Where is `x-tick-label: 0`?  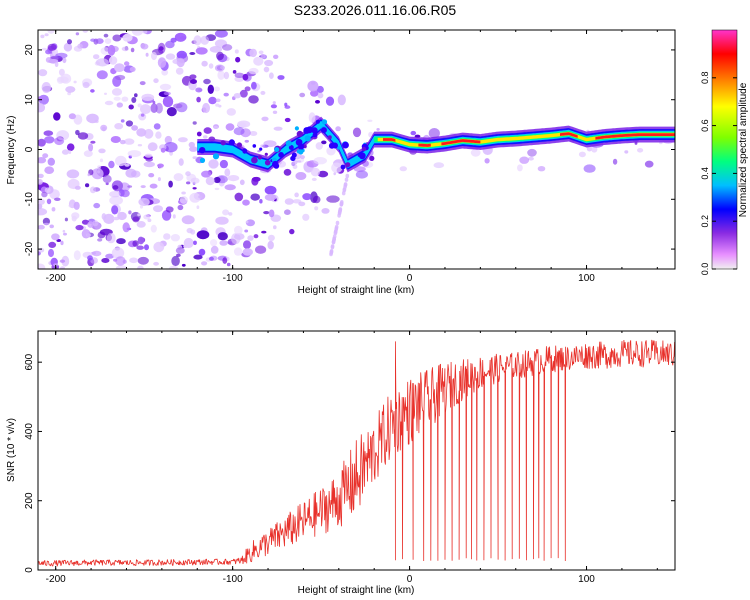
x-tick-label: 0 is located at coordinates (410, 579).